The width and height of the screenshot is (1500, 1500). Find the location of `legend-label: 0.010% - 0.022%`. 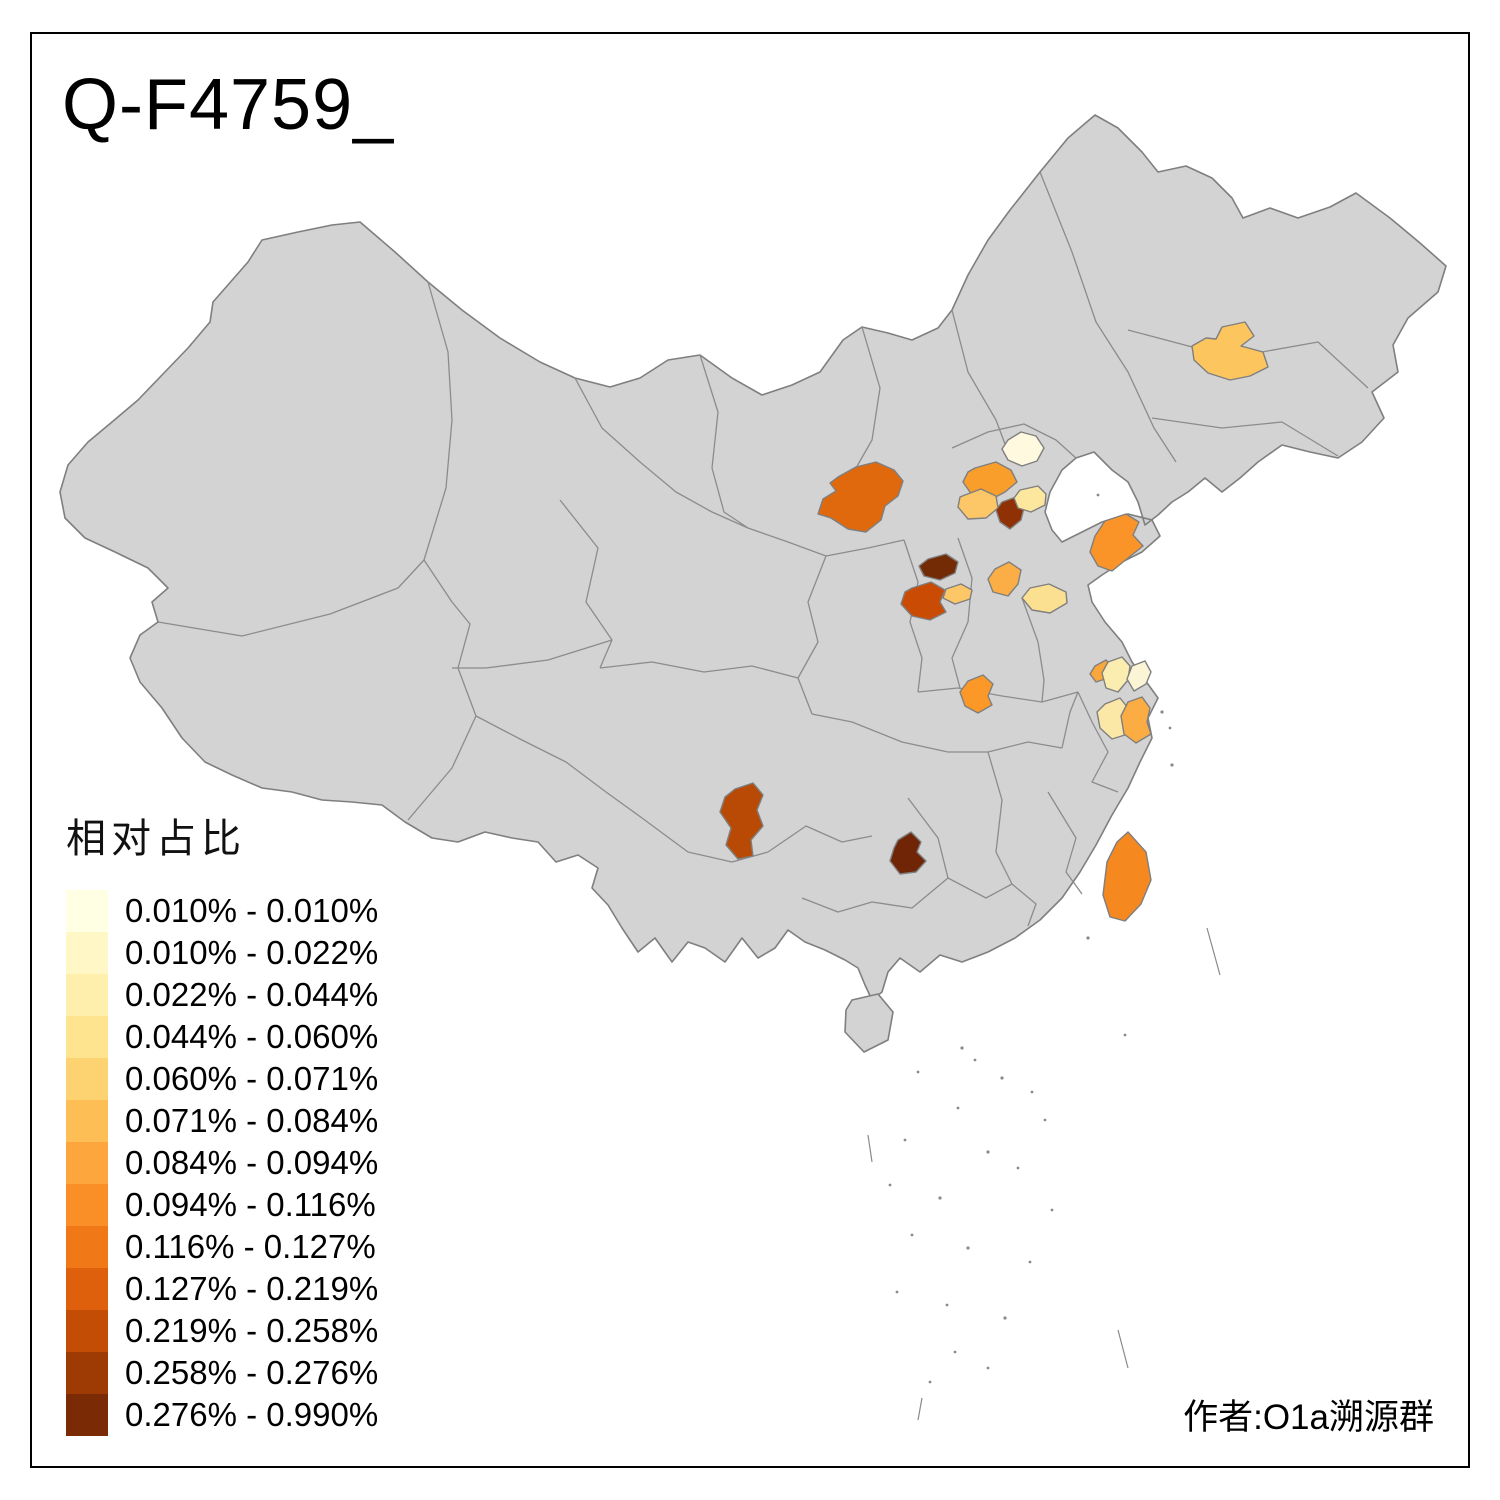

legend-label: 0.010% - 0.022% is located at coordinates (252, 952).